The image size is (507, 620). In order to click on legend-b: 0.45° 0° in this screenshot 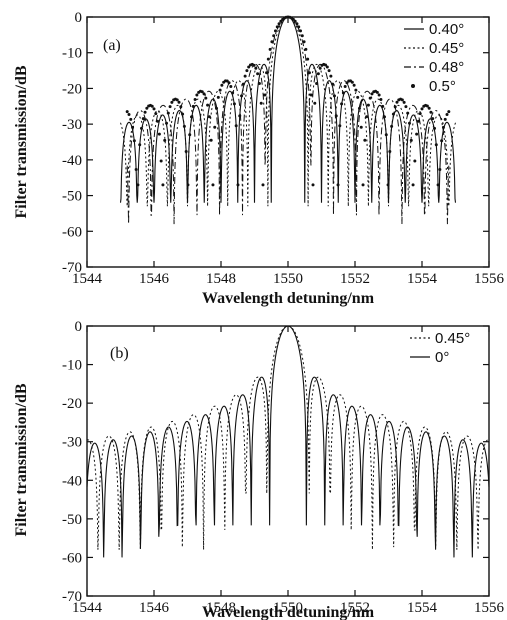, I will do `click(440, 348)`.